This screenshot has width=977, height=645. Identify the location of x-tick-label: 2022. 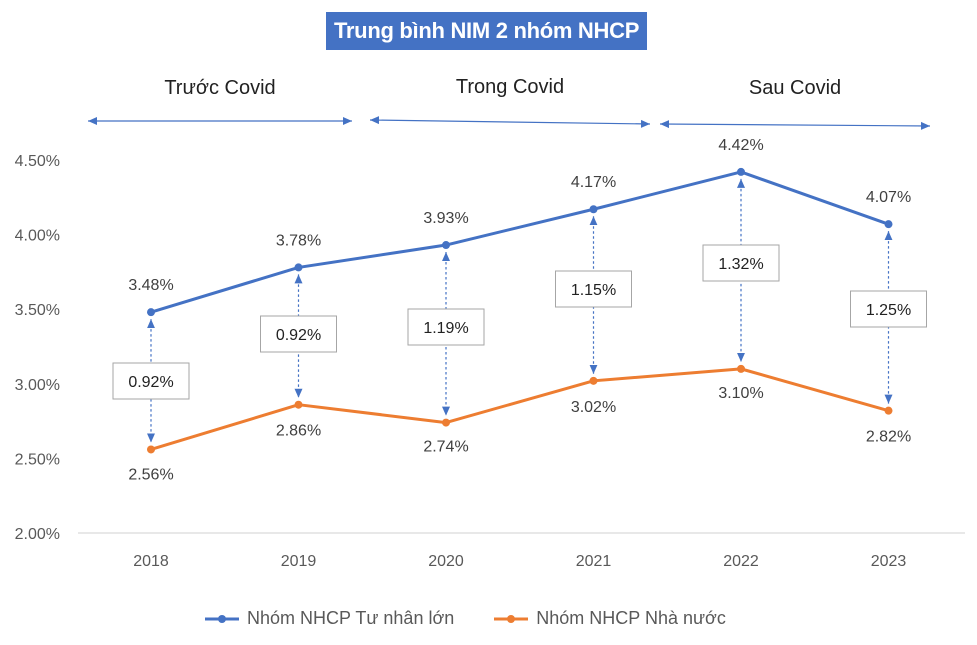
(741, 561).